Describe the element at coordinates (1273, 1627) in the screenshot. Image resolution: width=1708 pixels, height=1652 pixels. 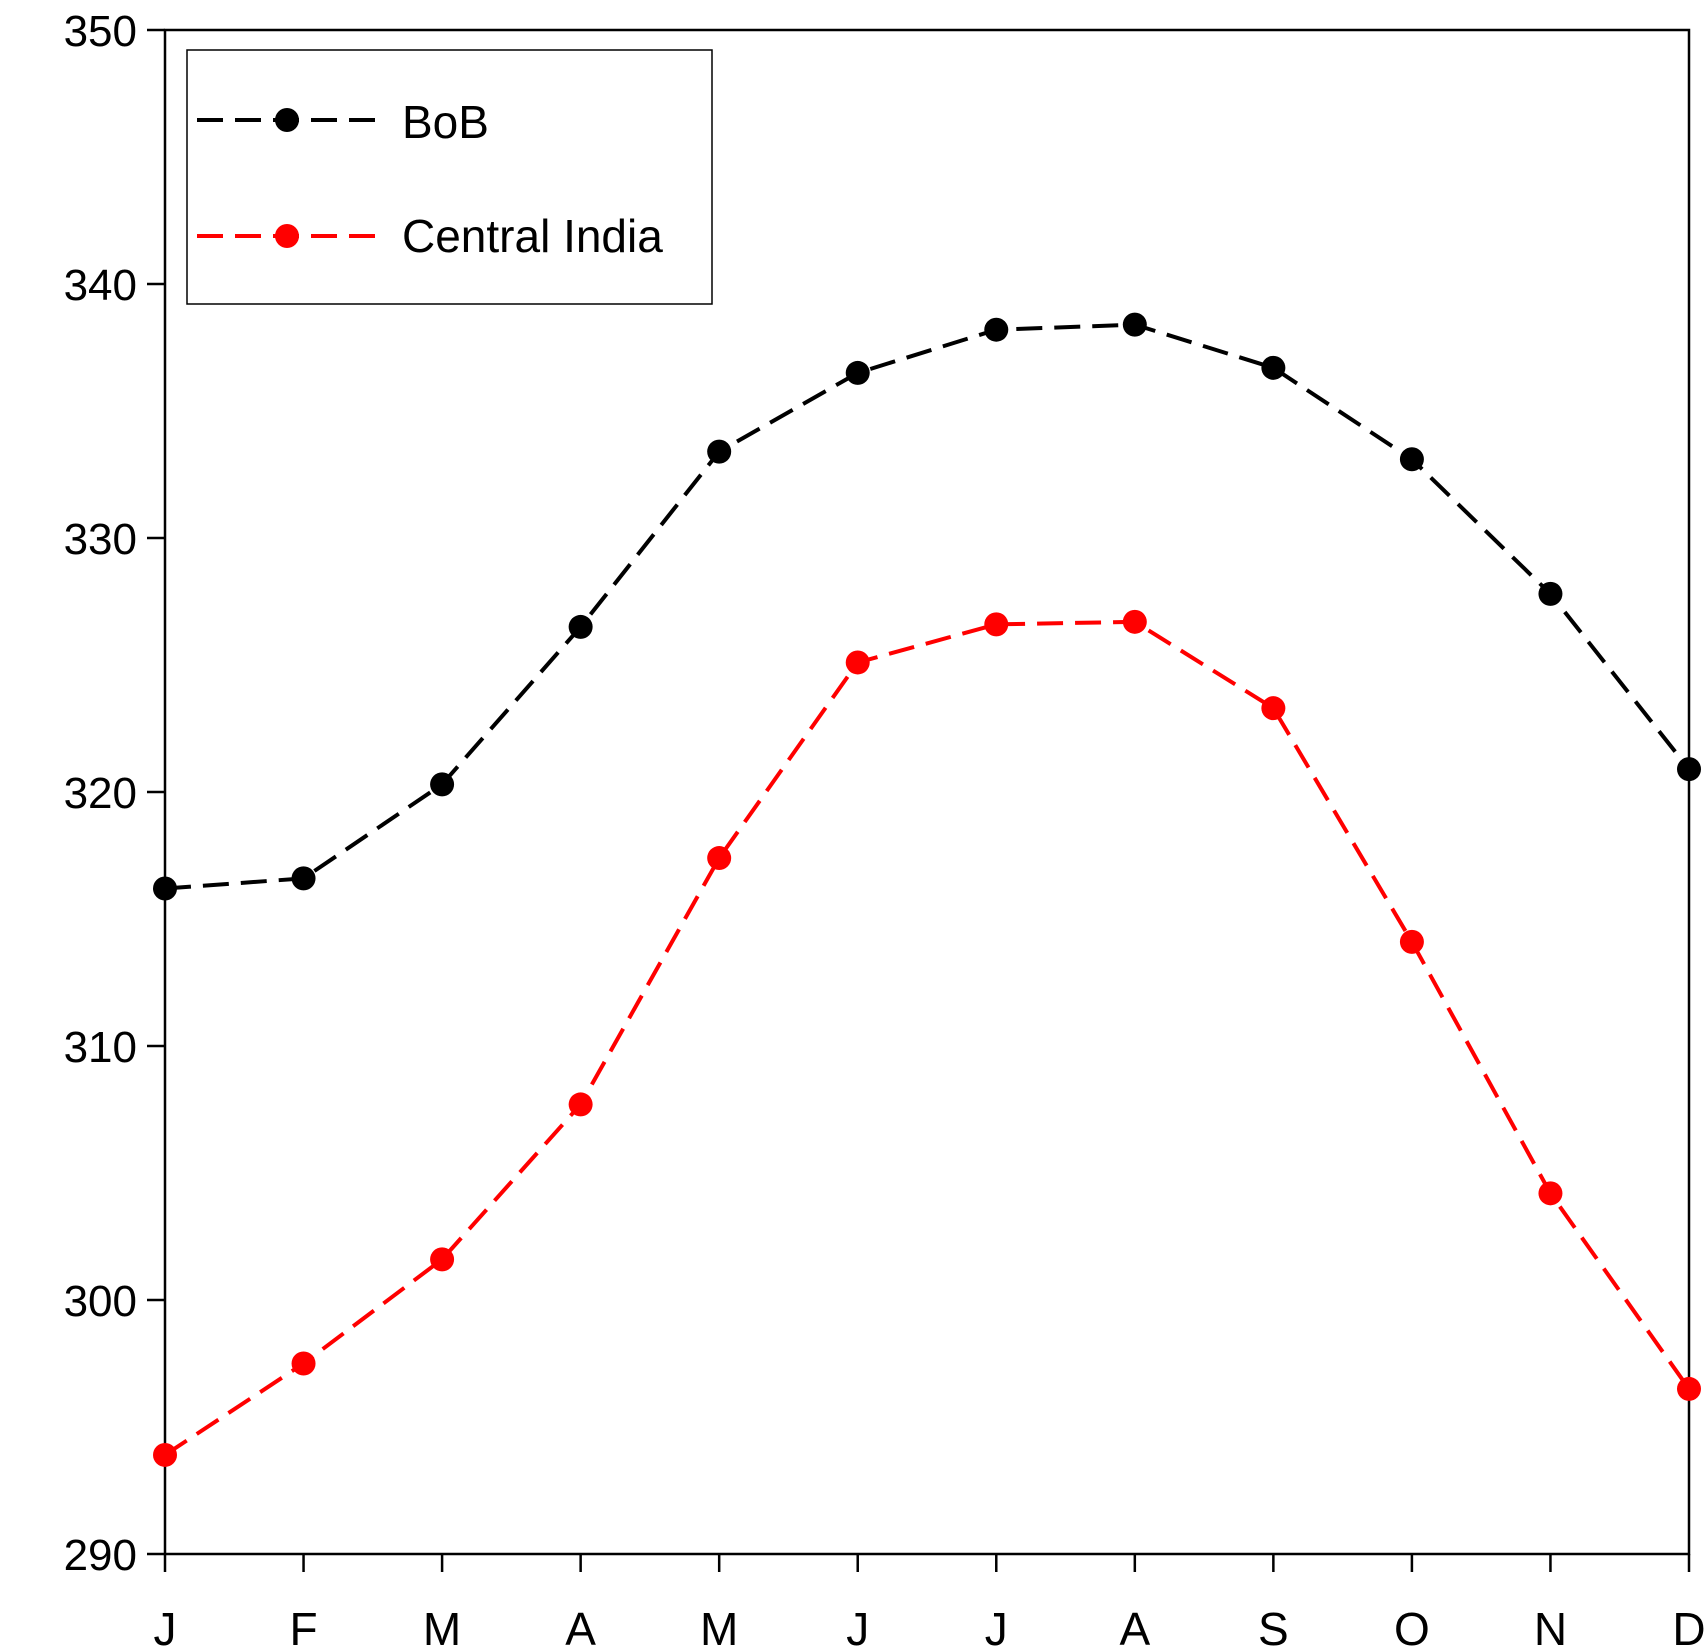
I see `x-tick-label: S` at that location.